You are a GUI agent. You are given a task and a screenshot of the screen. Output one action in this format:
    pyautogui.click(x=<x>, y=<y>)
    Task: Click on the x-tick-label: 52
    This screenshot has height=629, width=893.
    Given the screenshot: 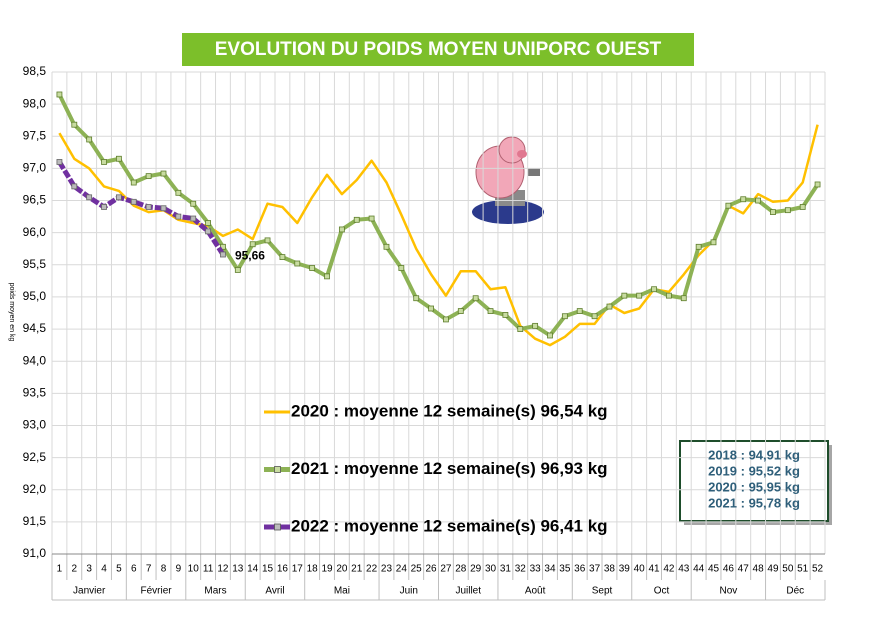 What is the action you would take?
    pyautogui.click(x=818, y=569)
    